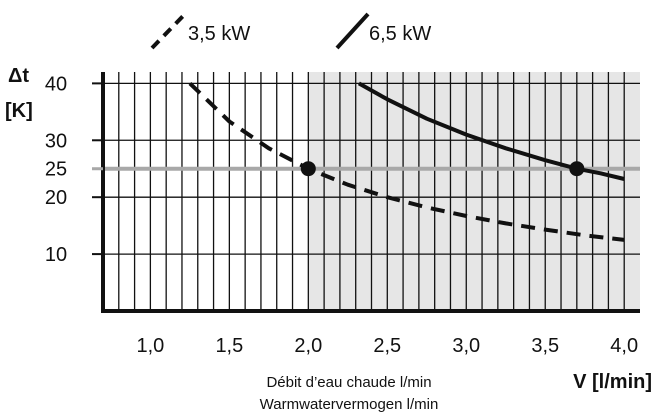  Describe the element at coordinates (19, 111) in the screenshot. I see `y-axis-title-line-2: [K]` at that location.